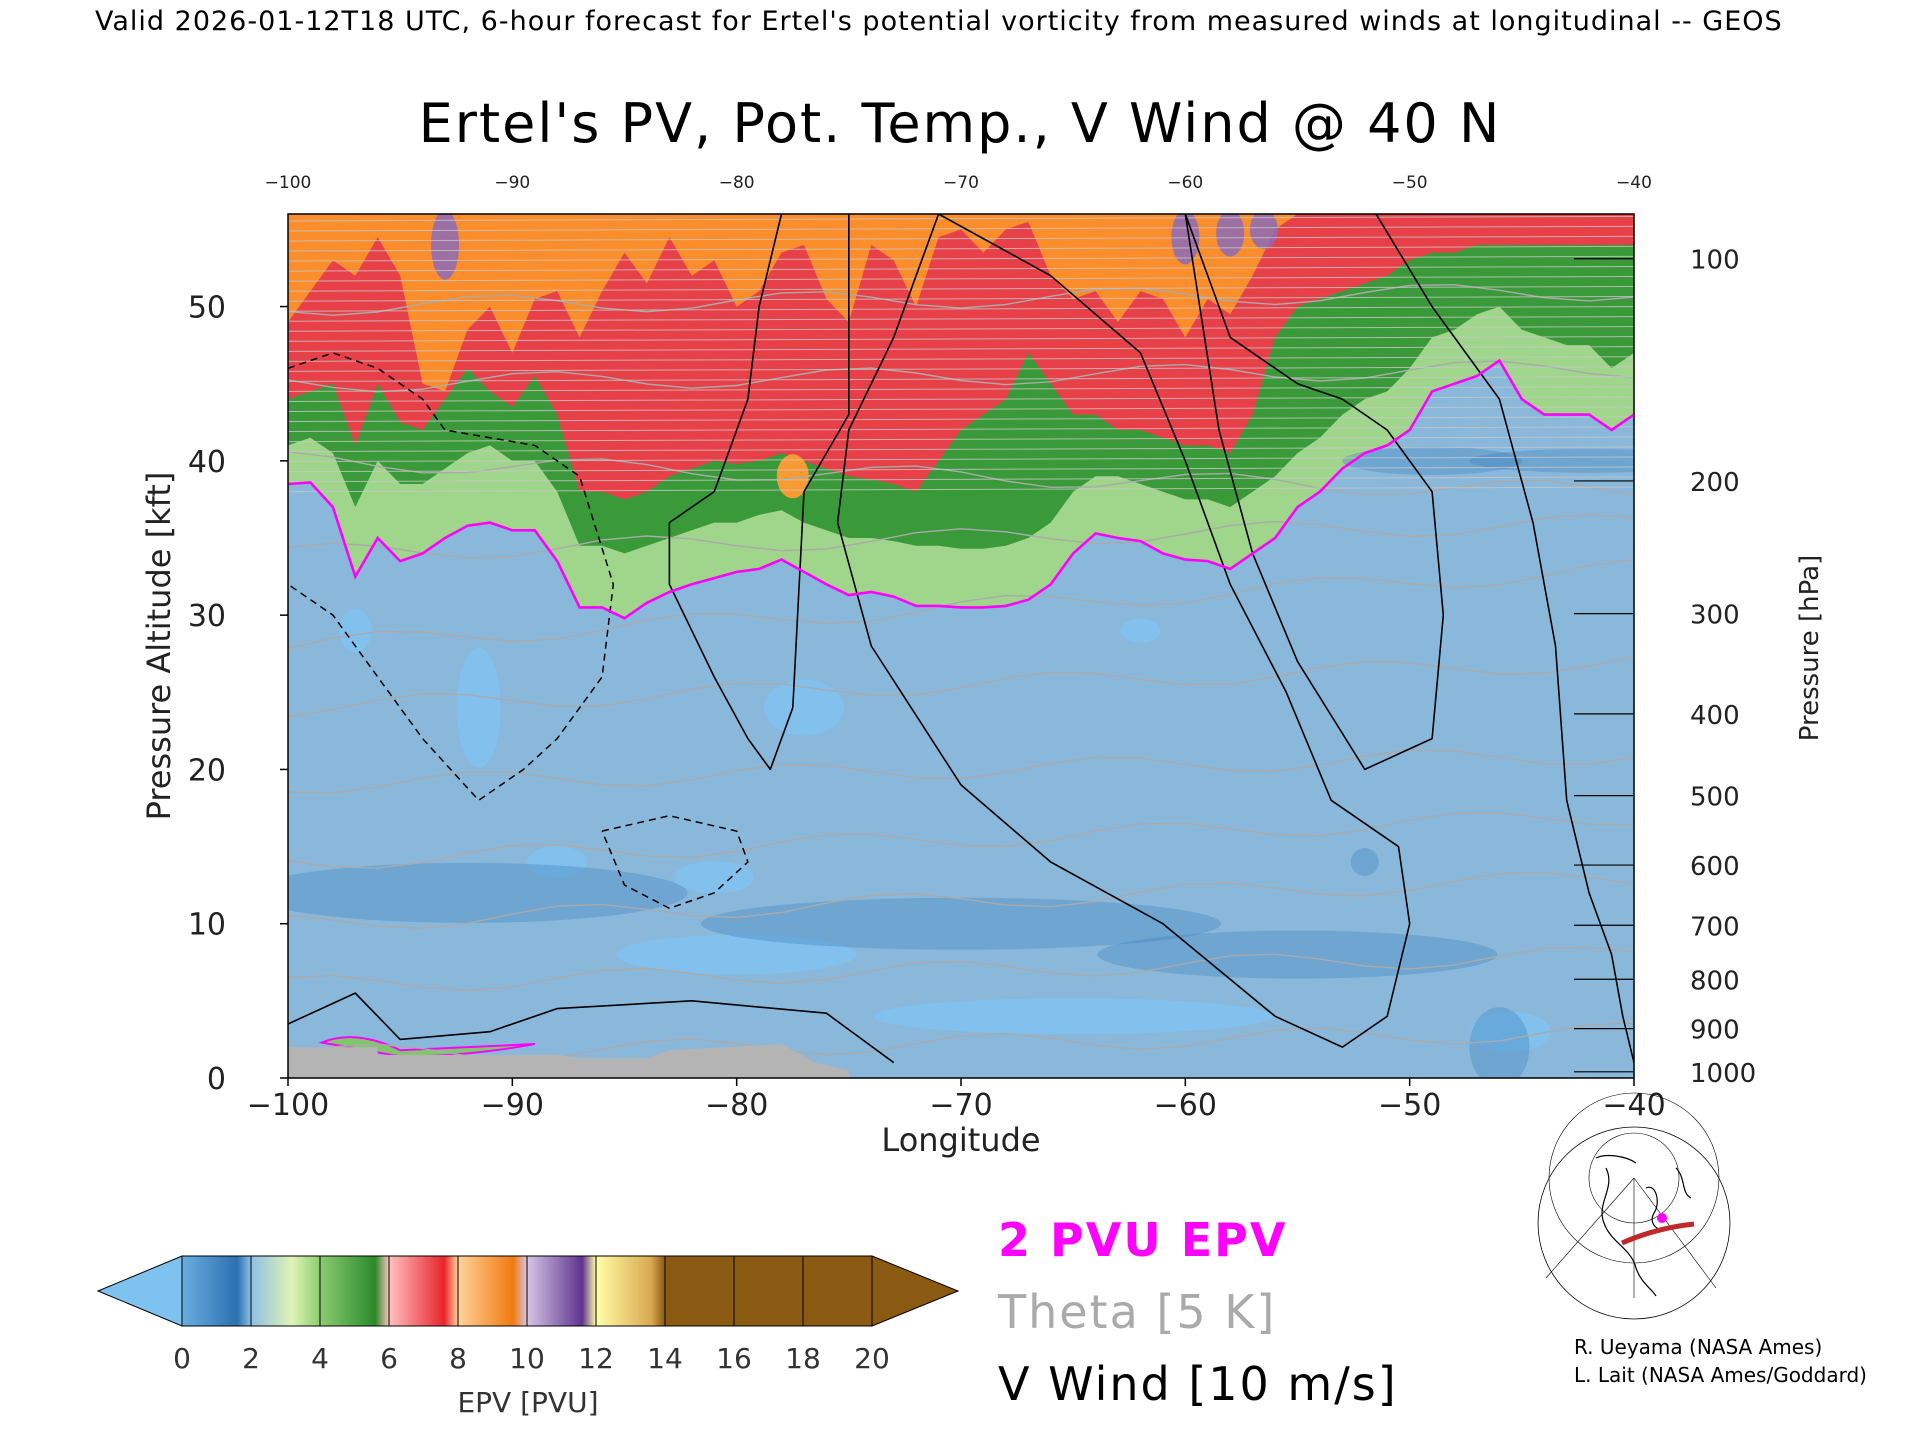 The height and width of the screenshot is (1440, 1920). I want to click on map-meridian, so click(1590, 1228).